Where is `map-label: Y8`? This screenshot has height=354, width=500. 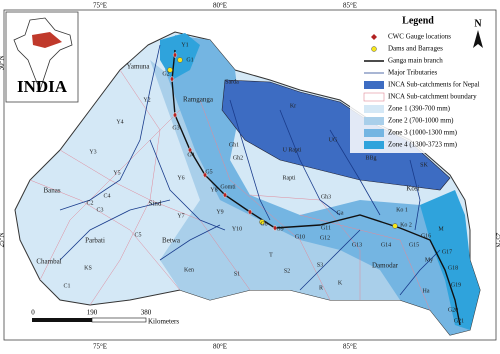 map-label: Y8 is located at coordinates (213, 190).